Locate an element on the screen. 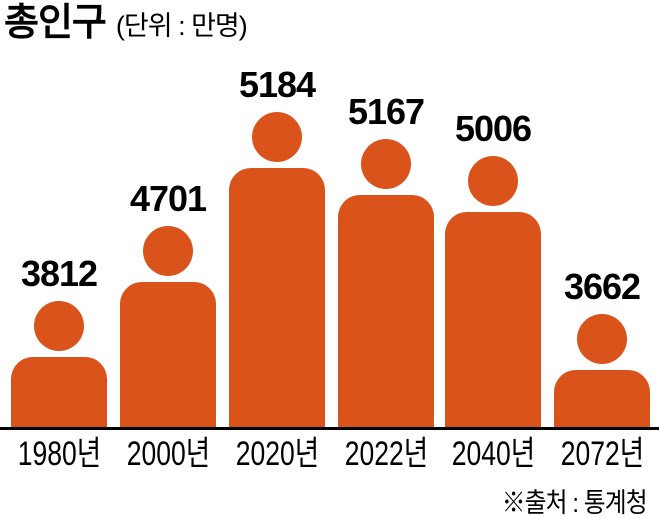  chart-header: 총인구 (단위 : 만명) is located at coordinates (126, 23).